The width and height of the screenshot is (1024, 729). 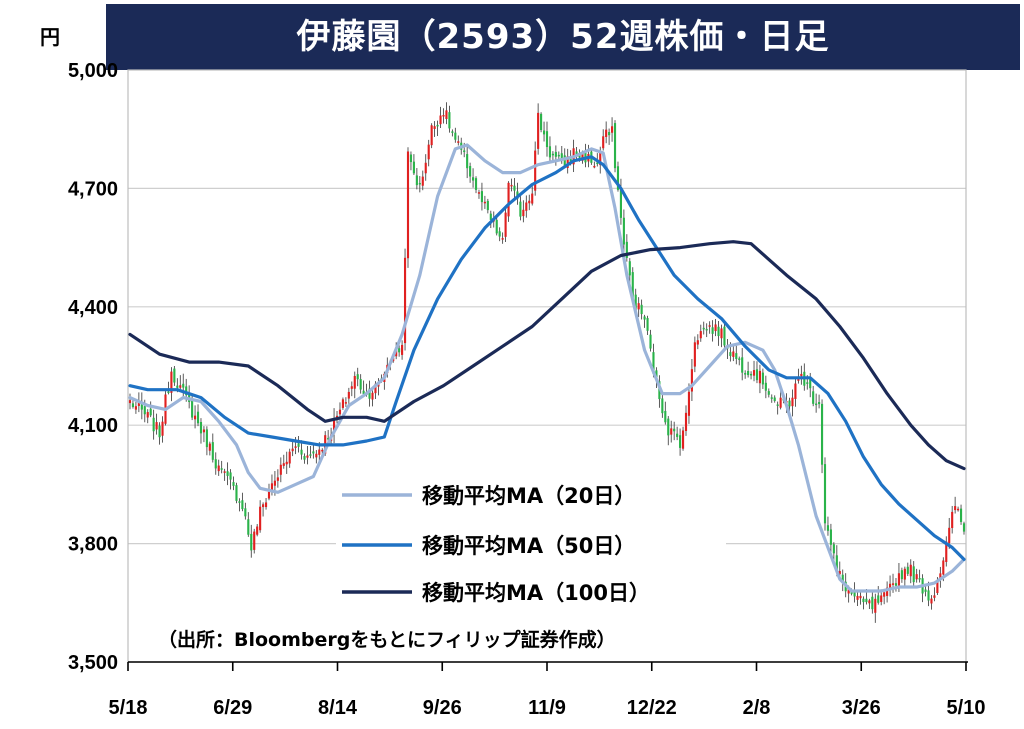 I want to click on x-tick-label: 9/26, so click(x=442, y=708).